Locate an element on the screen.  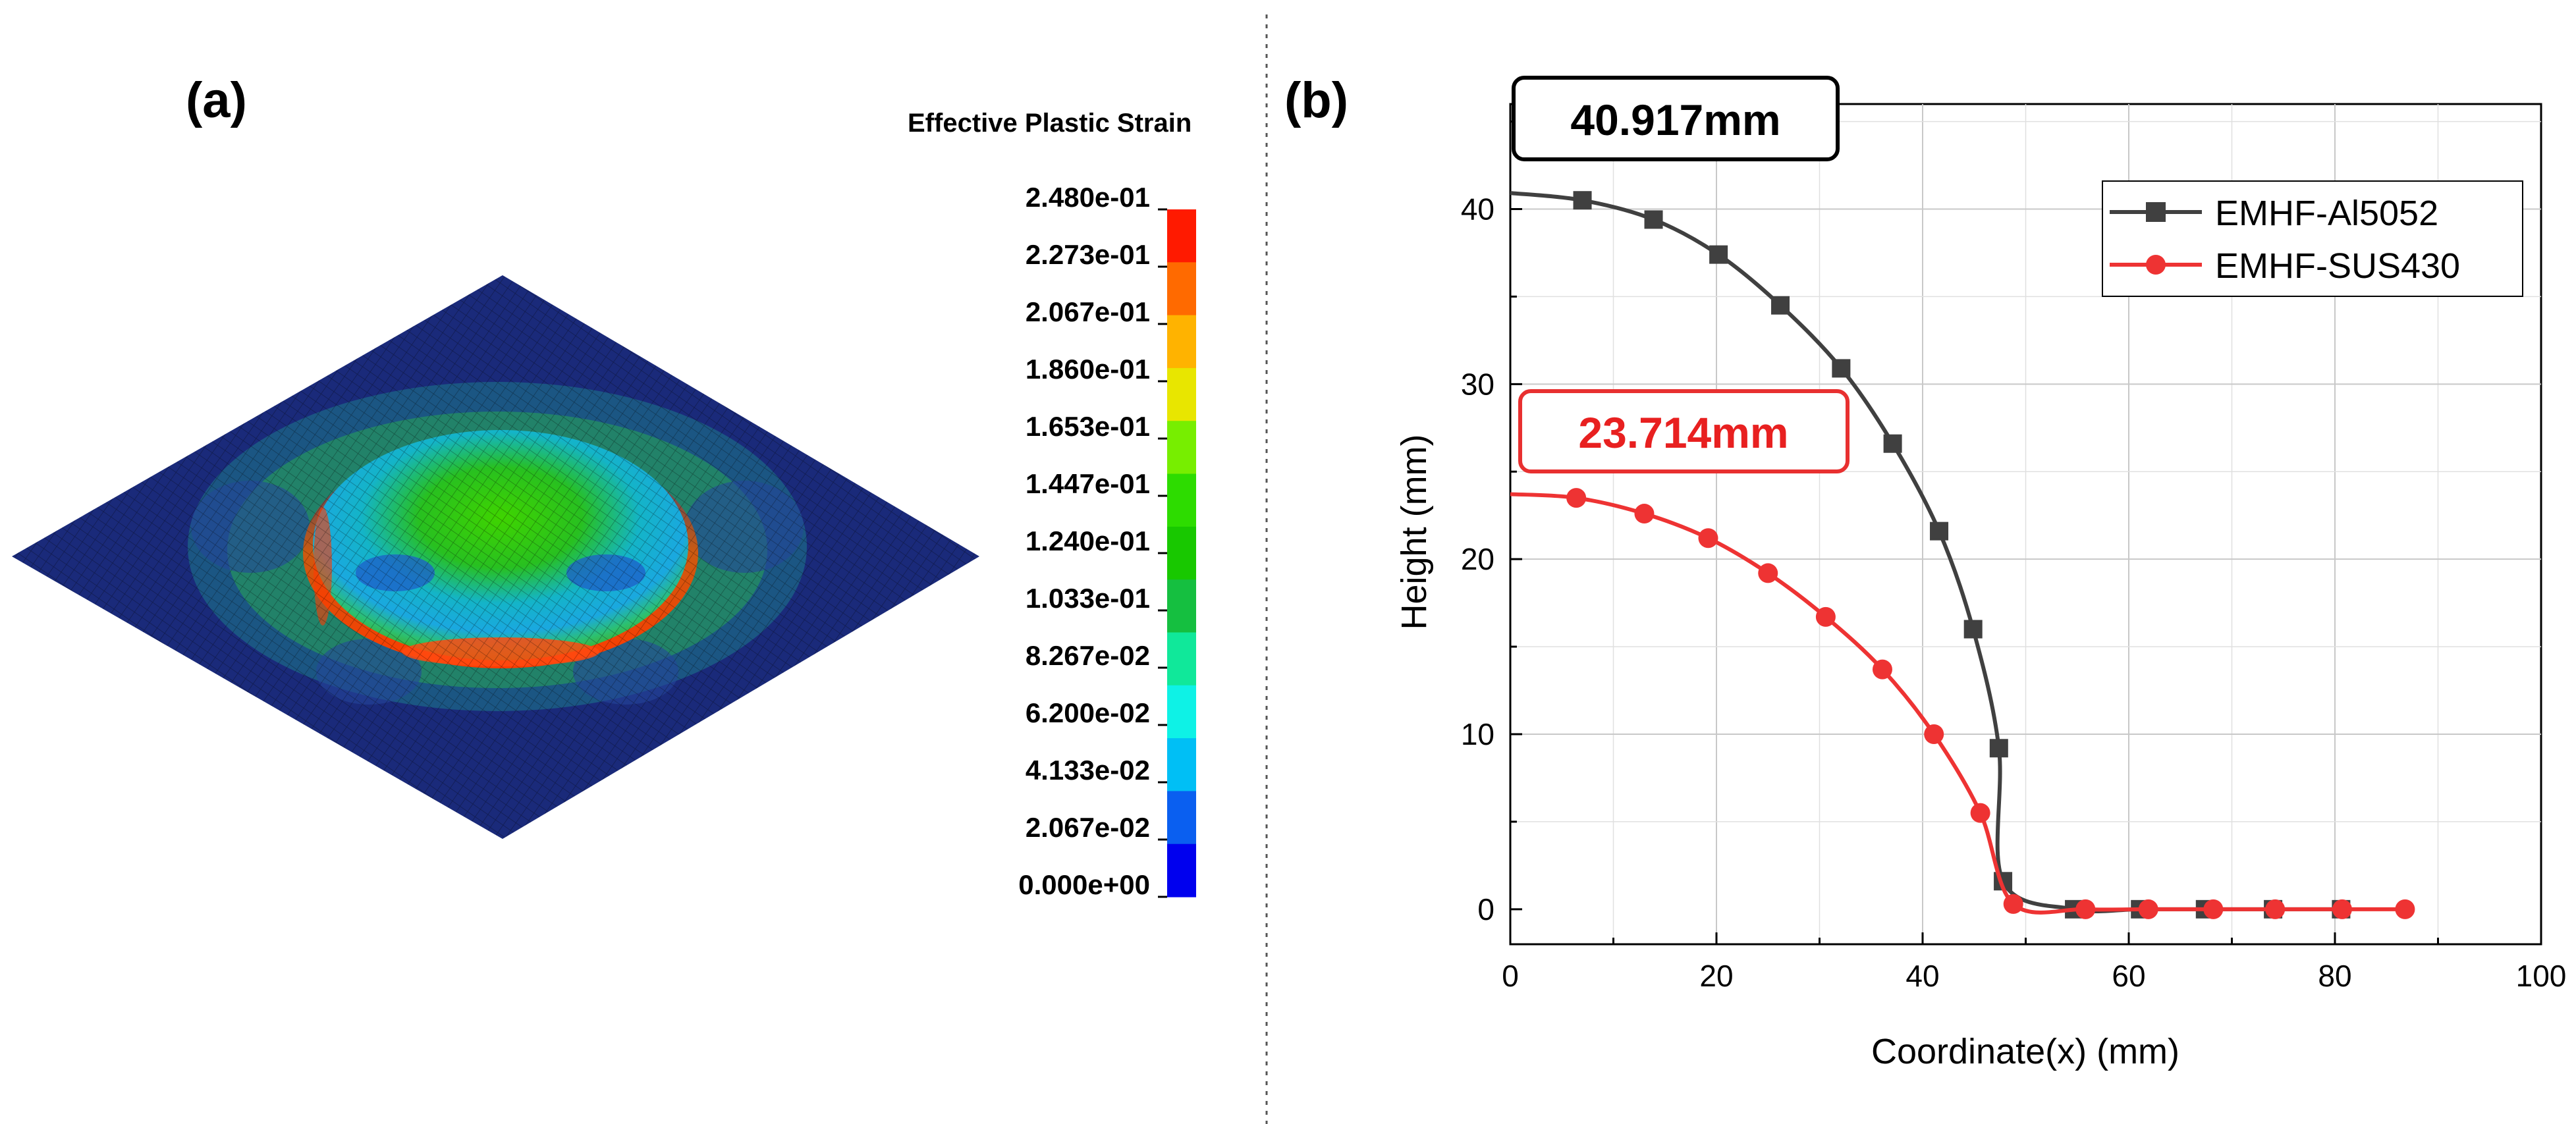
legend-box is located at coordinates (2312, 238).